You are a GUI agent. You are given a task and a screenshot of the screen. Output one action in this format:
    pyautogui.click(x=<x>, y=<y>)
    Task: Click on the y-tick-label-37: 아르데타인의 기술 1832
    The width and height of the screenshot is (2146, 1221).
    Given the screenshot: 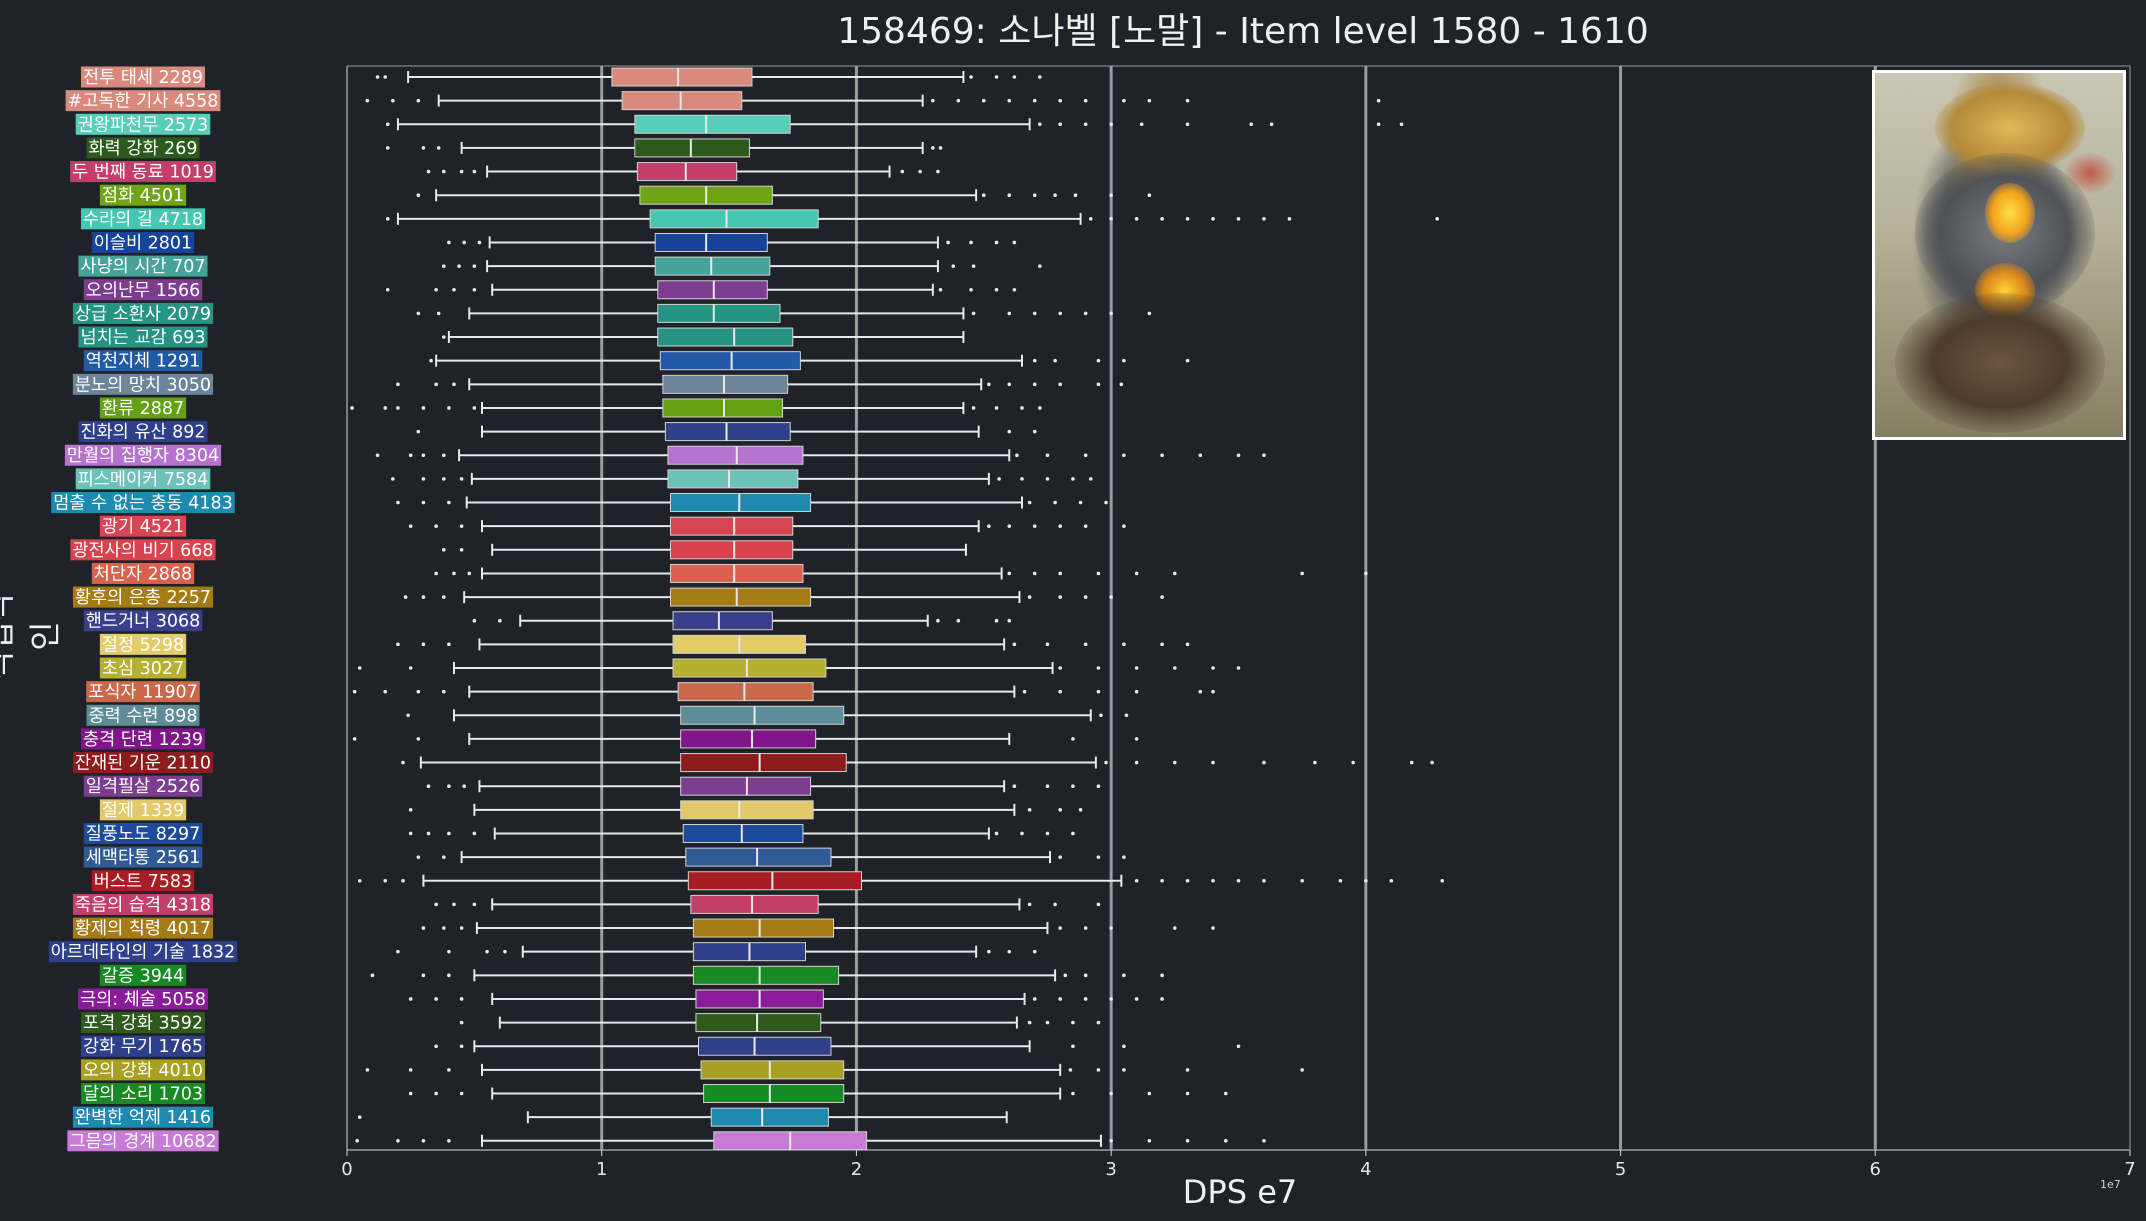 What is the action you would take?
    pyautogui.click(x=143, y=953)
    